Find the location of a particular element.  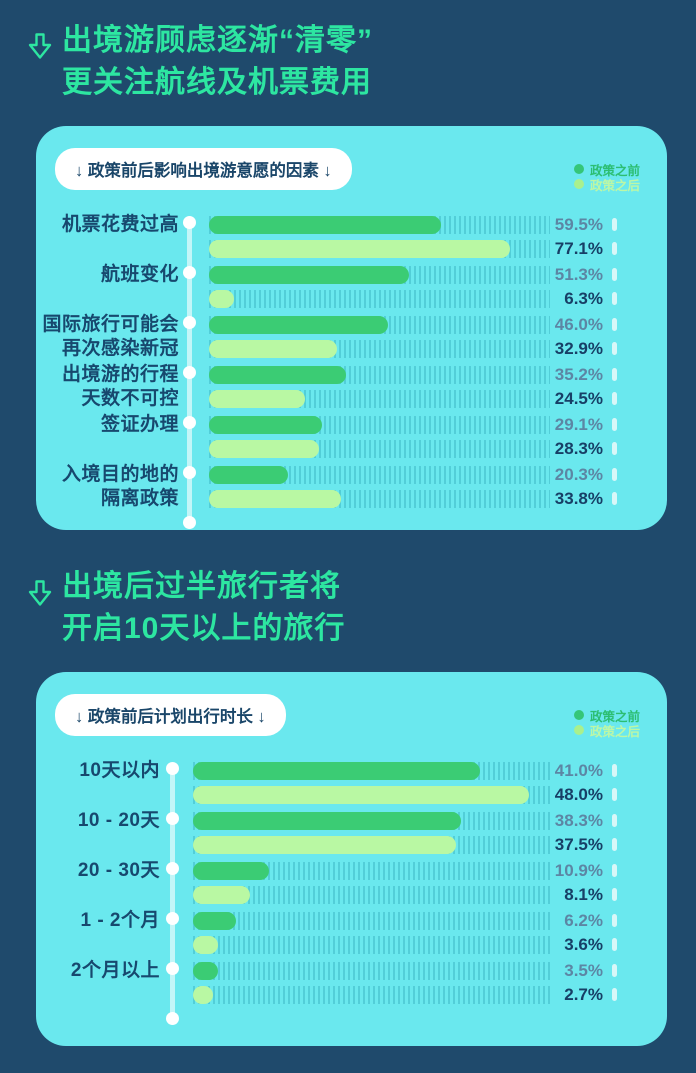

value-before: 20.3% is located at coordinates (578, 474).